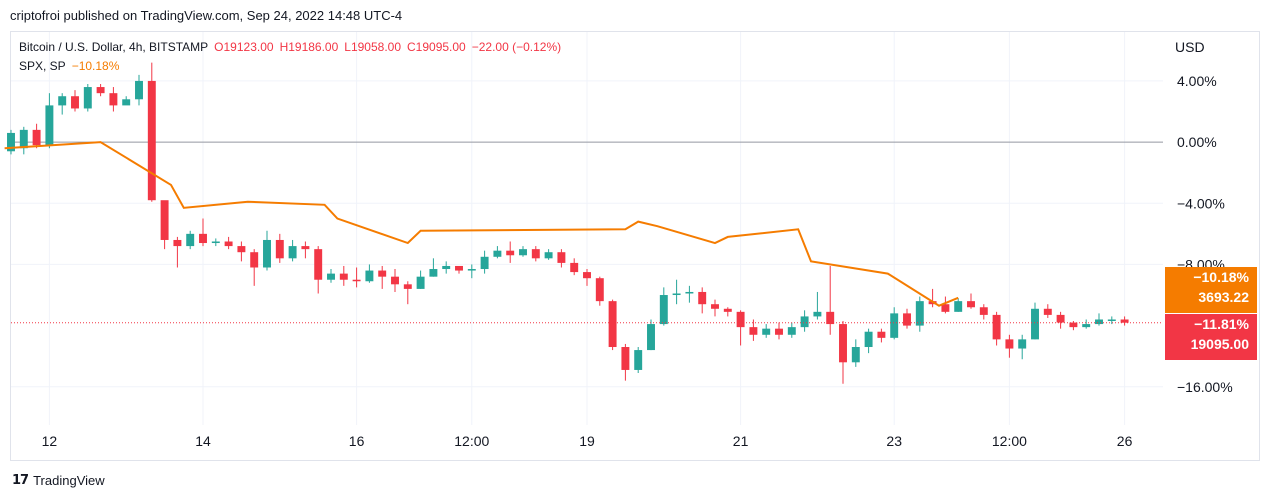  I want to click on x-axis: 12 14 16 12:00 19 21 23 12:00 26, so click(587, 441).